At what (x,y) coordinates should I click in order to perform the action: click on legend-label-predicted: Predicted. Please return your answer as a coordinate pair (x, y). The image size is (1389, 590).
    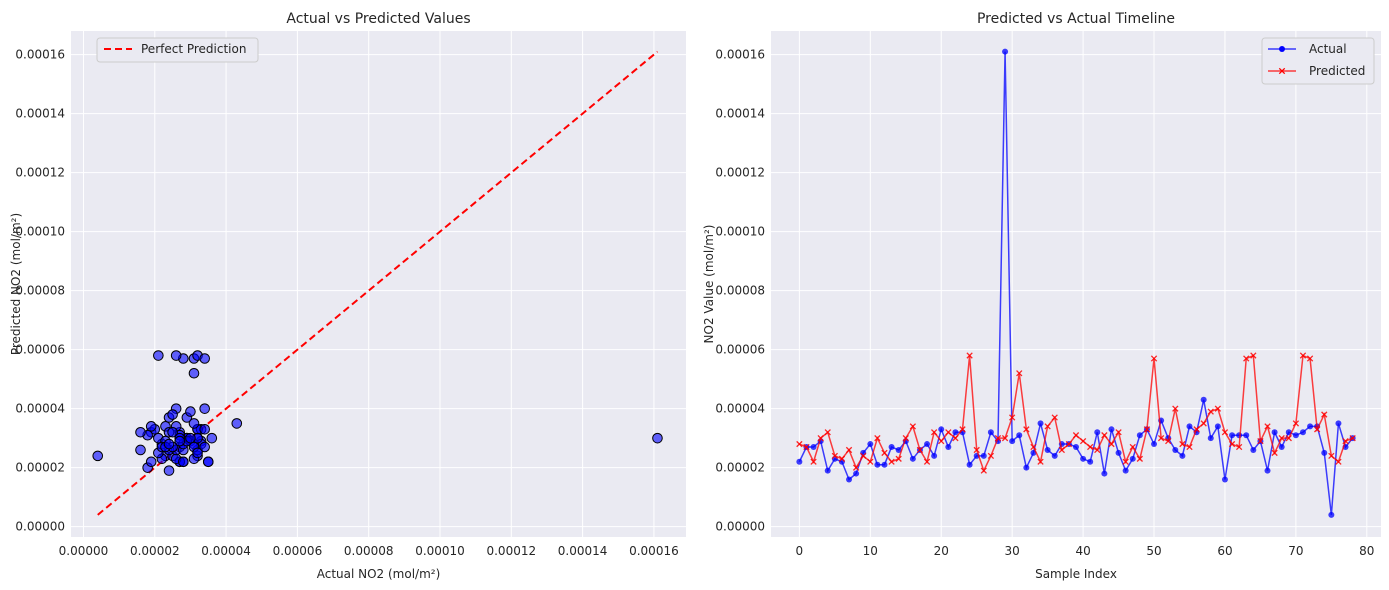
    Looking at the image, I should click on (1337, 71).